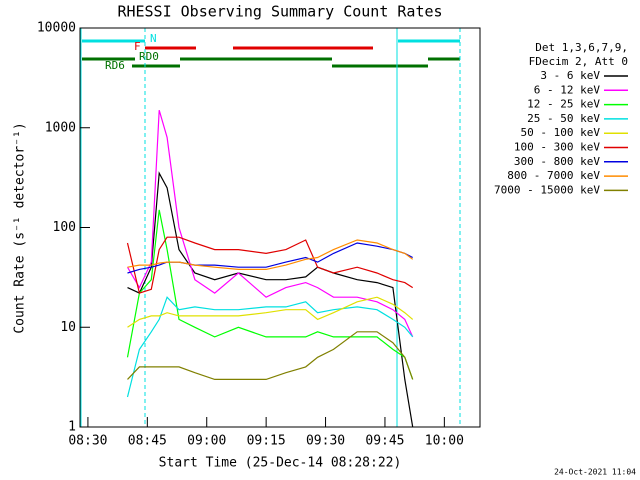 This screenshot has height=480, width=640. Describe the element at coordinates (547, 189) in the screenshot. I see `legend-label: 7000 - 15000 keV` at that location.